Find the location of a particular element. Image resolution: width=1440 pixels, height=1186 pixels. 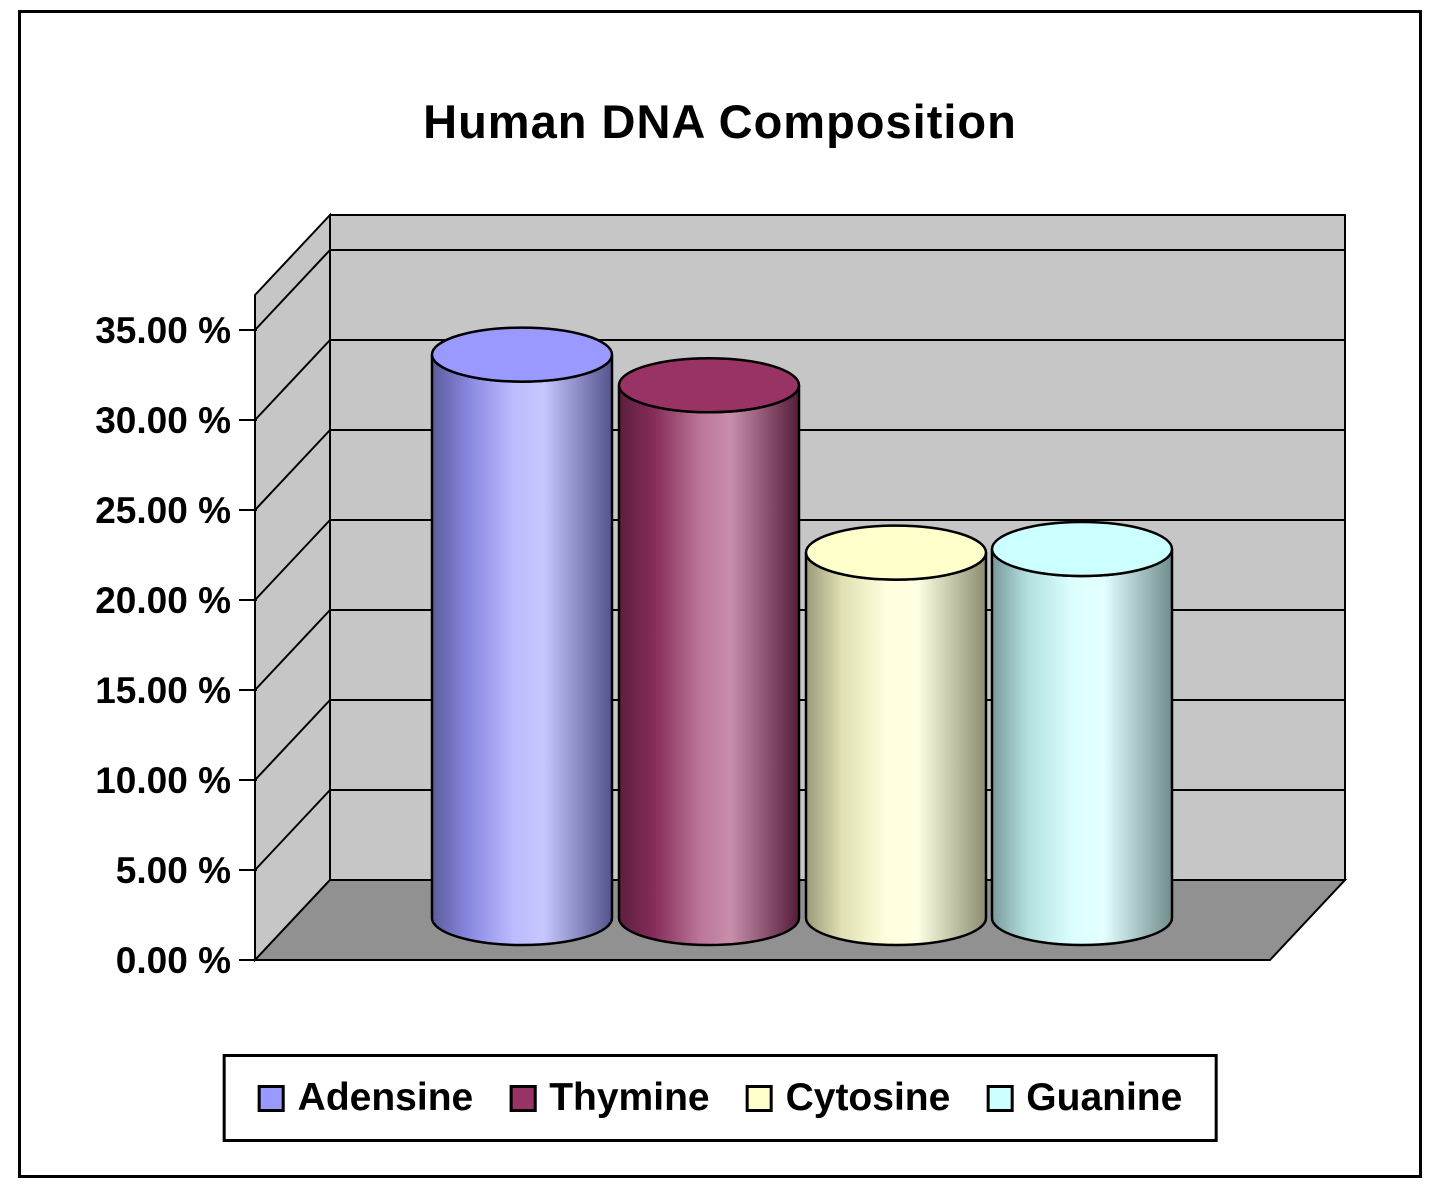

legend: Adensine Thymine Cytosine Guanine is located at coordinates (720, 1098).